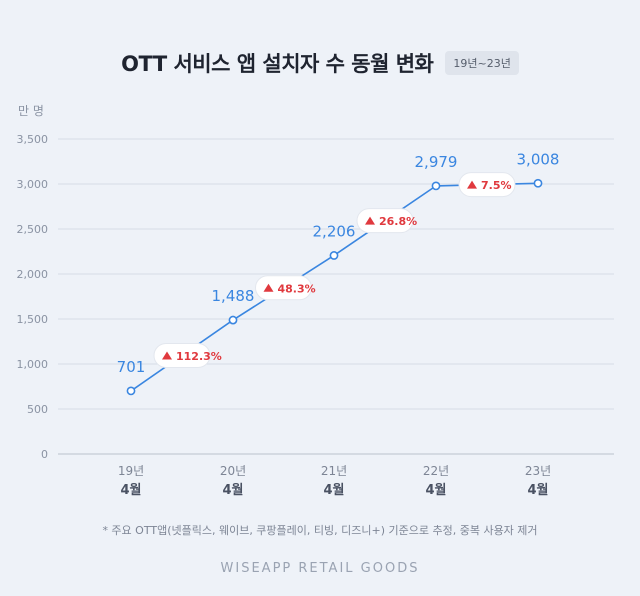 The image size is (640, 596). Describe the element at coordinates (33, 274) in the screenshot. I see `y-tick-label: 2,000` at that location.